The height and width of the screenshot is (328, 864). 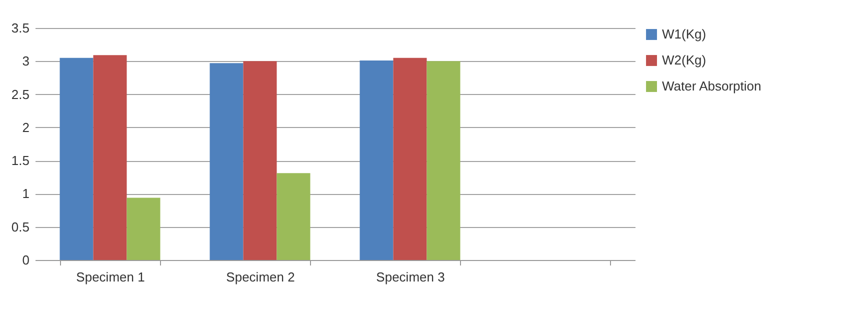 What do you see at coordinates (20, 160) in the screenshot?
I see `y-tick-label: 1.5` at bounding box center [20, 160].